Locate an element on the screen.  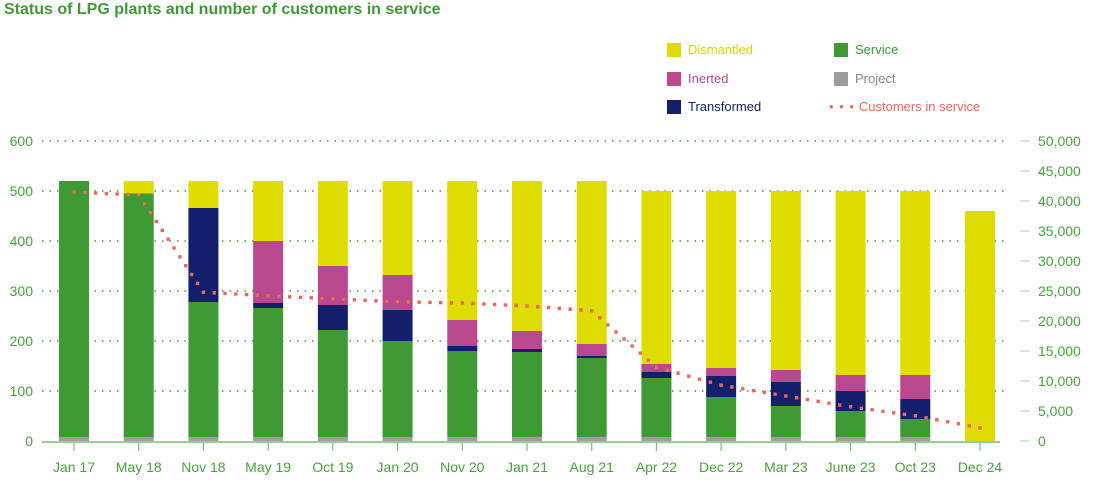
x-tick-label: May 19 is located at coordinates (268, 467).